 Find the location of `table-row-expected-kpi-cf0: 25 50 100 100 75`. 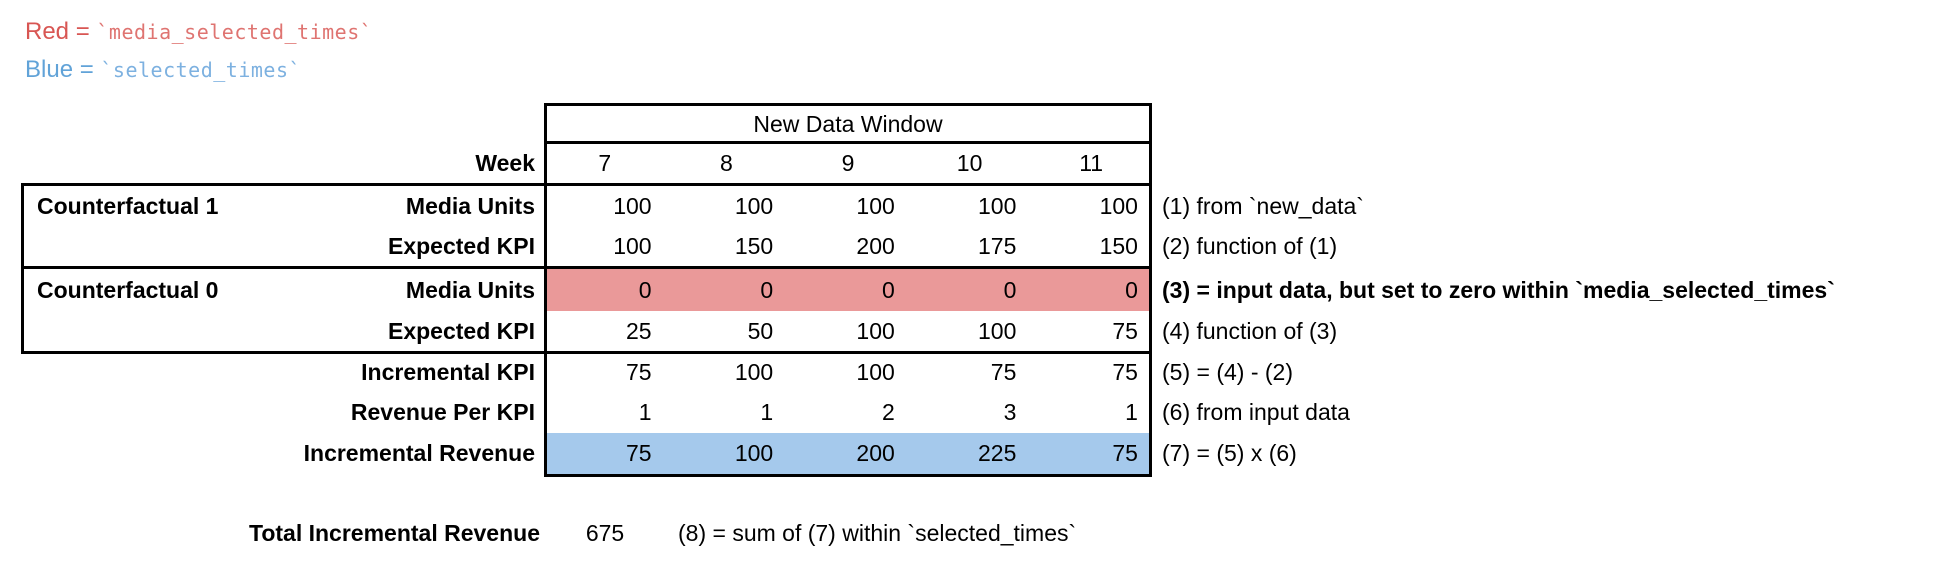

table-row-expected-kpi-cf0: 25 50 100 100 75 is located at coordinates (848, 331).